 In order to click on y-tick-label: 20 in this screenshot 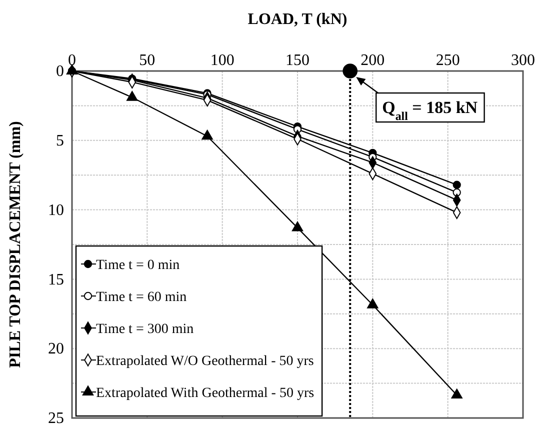, I will do `click(56, 349)`.